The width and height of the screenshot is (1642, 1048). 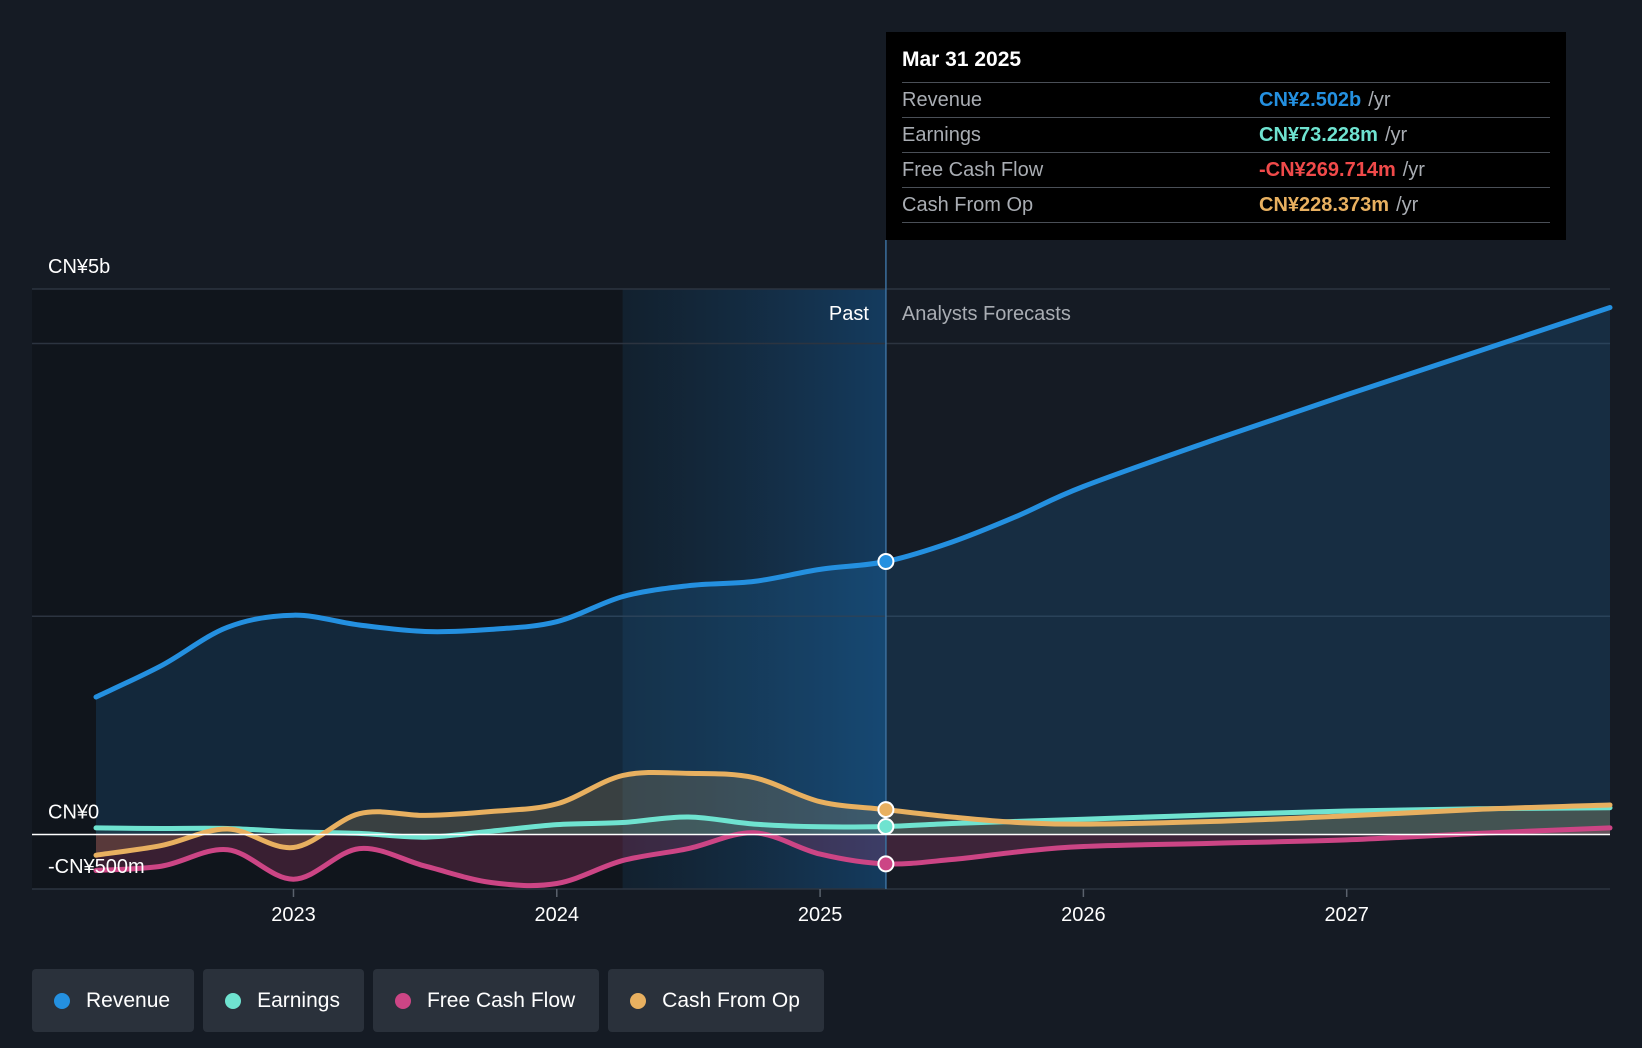 I want to click on x-tick-label: 2024, so click(x=557, y=915).